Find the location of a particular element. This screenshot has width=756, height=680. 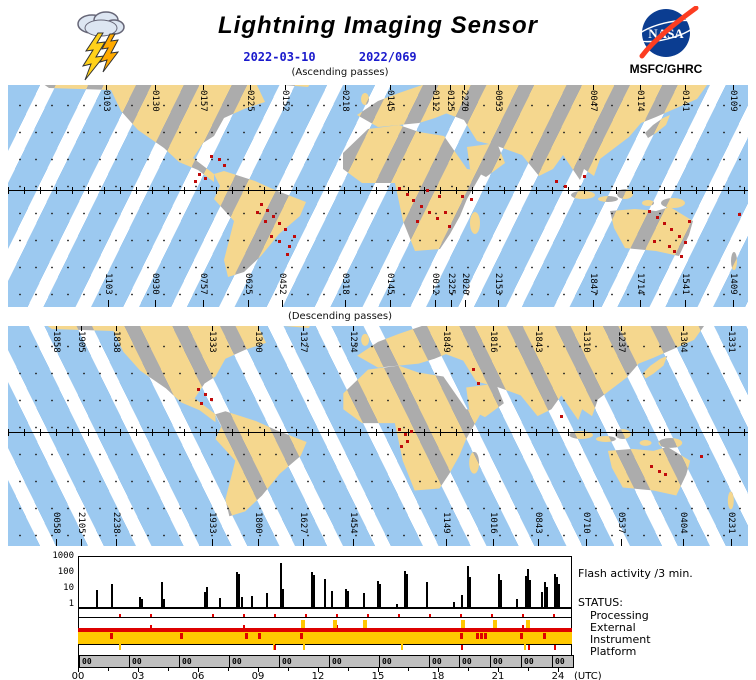

equator-line is located at coordinates (378, 190).